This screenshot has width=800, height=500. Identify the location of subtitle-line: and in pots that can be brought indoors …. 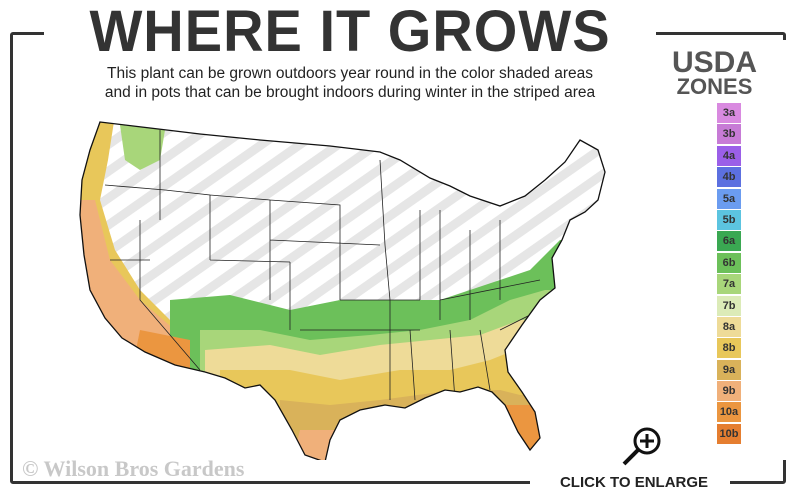
(350, 92).